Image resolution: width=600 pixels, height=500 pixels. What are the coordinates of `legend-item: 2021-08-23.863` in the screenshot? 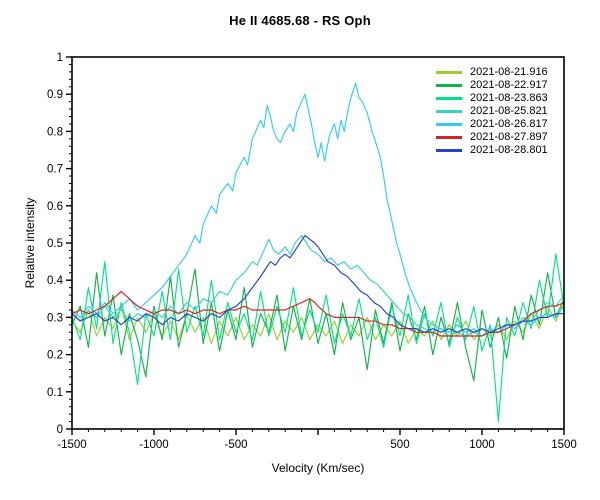 It's located at (492, 98).